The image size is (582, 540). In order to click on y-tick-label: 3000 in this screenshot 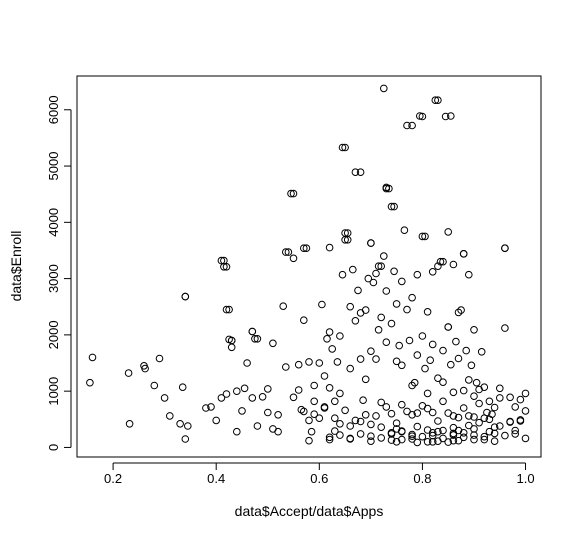, I will do `click(53, 278)`.